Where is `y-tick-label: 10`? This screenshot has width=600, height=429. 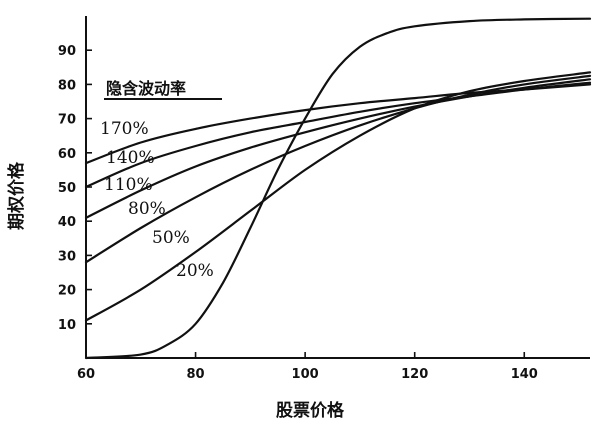
y-tick-label: 10 is located at coordinates (67, 325).